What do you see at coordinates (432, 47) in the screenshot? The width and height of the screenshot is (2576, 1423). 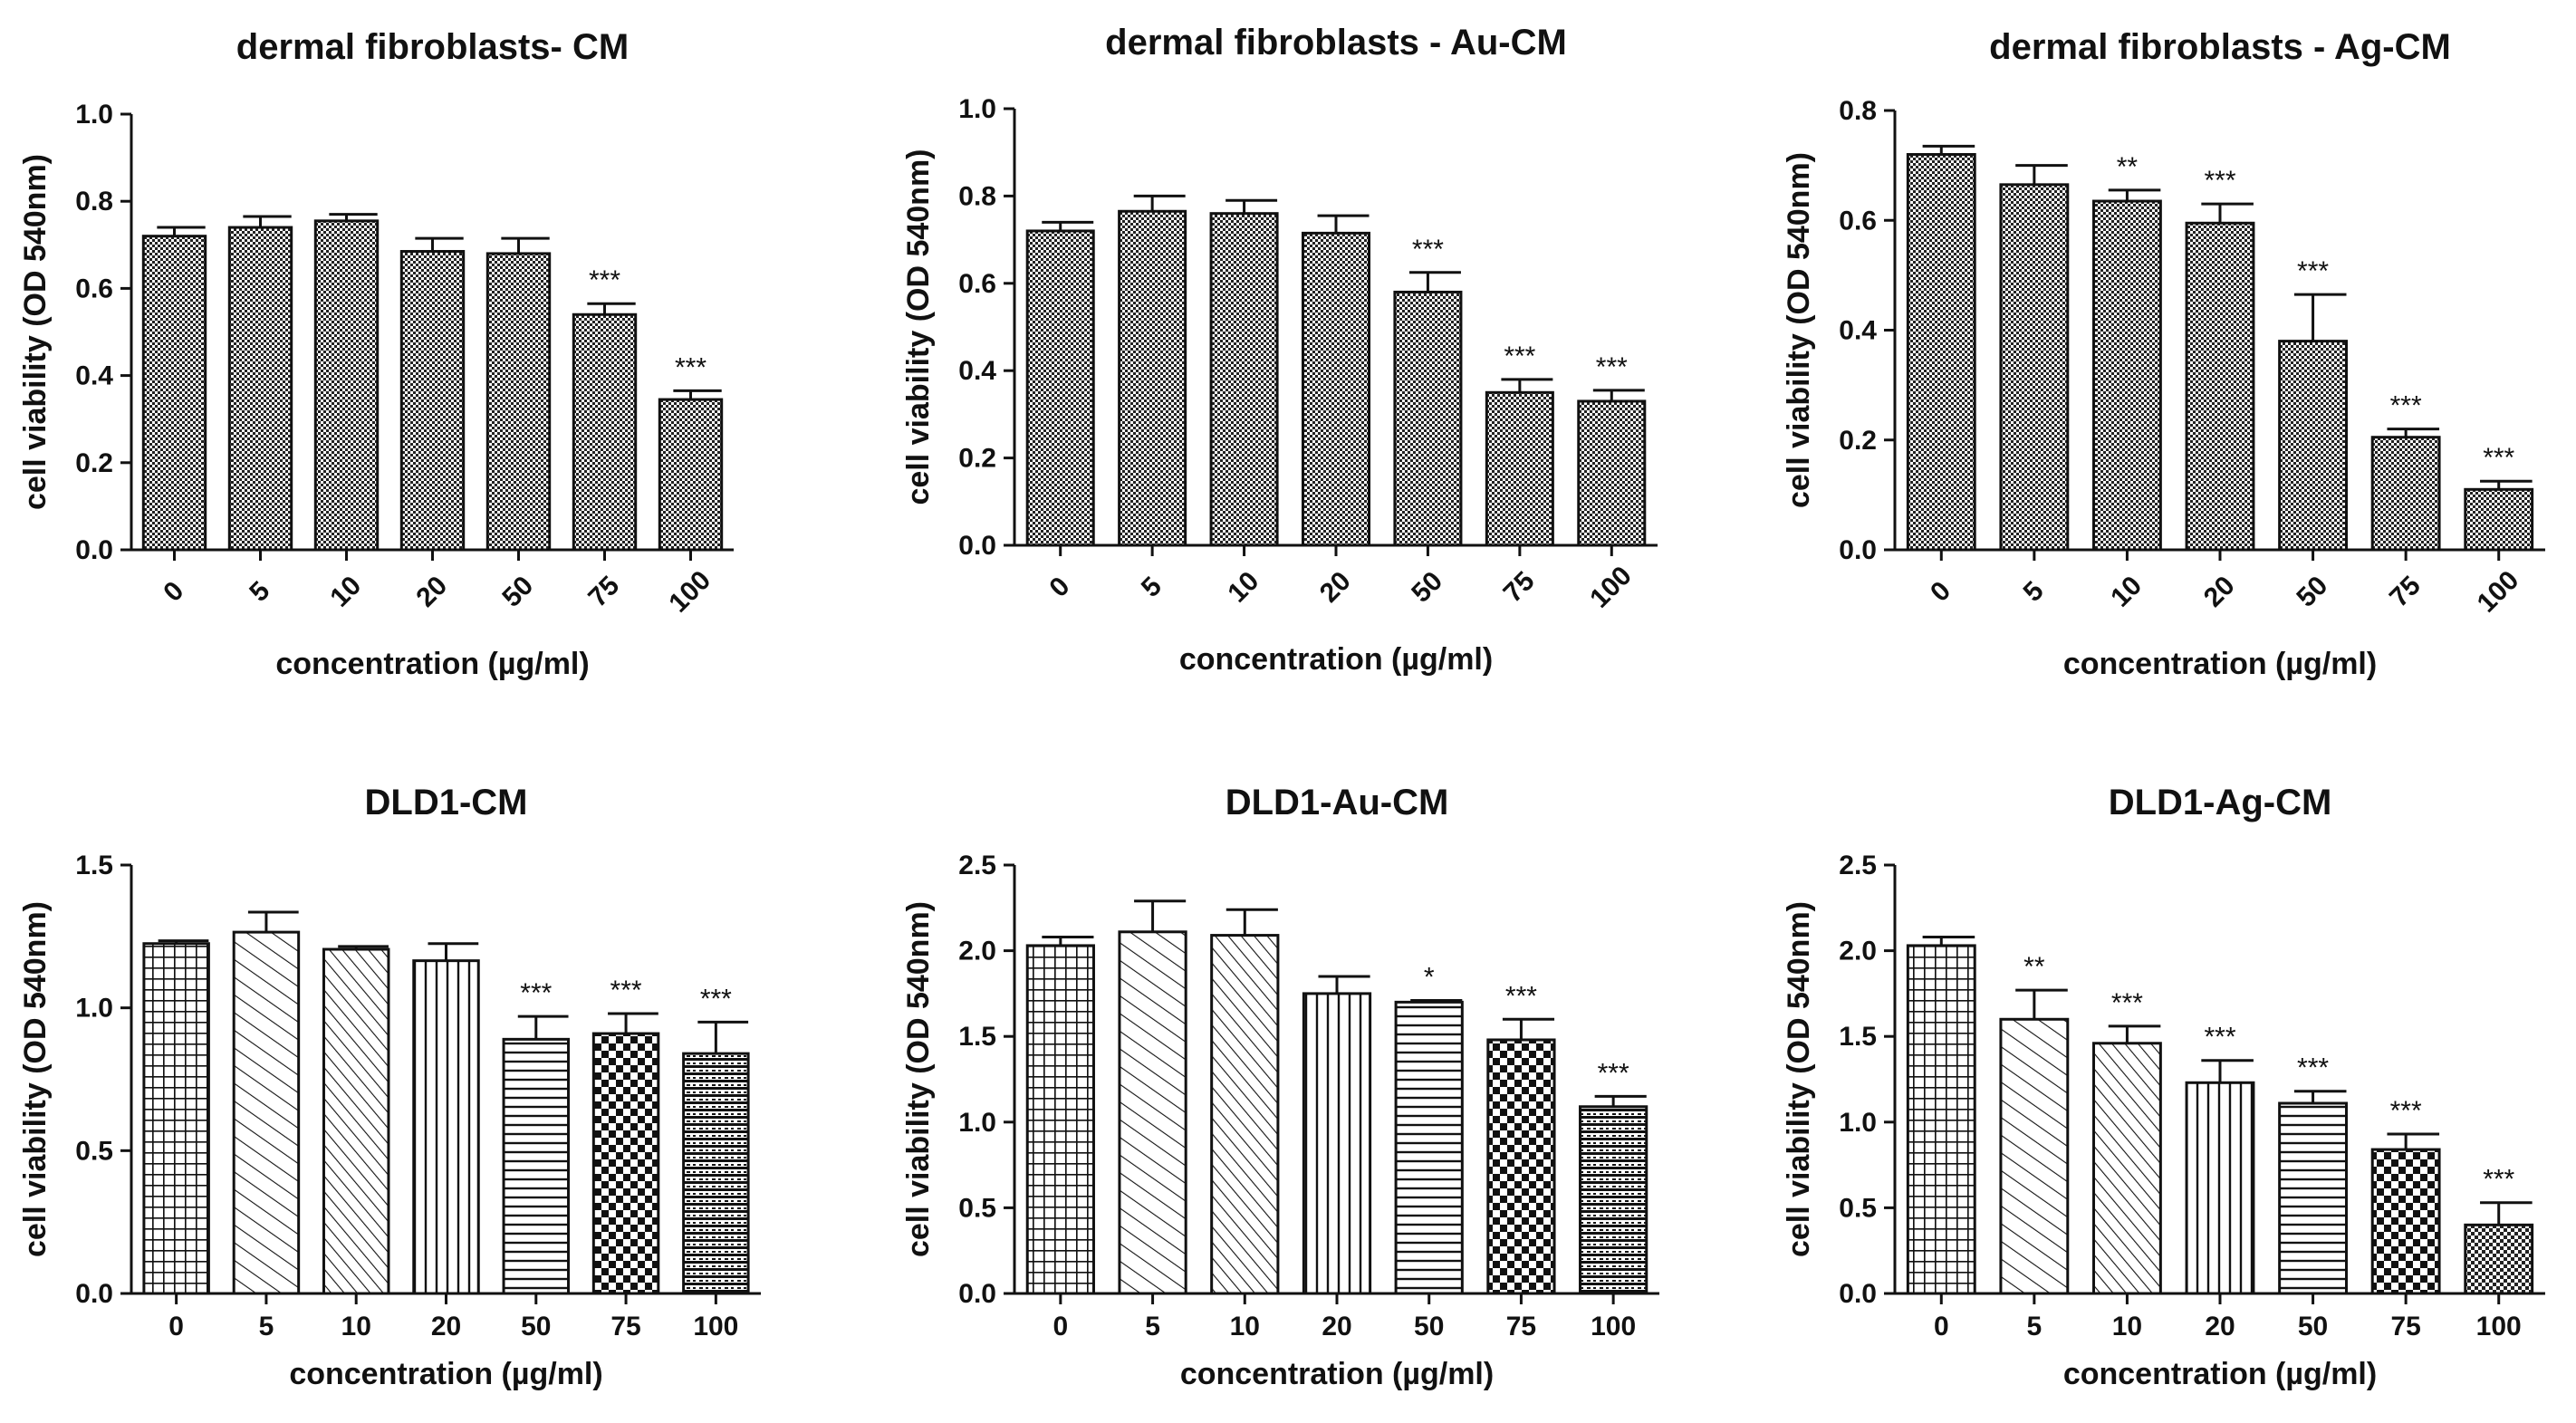 I see `chart-title: dermal fibroblasts- CM` at bounding box center [432, 47].